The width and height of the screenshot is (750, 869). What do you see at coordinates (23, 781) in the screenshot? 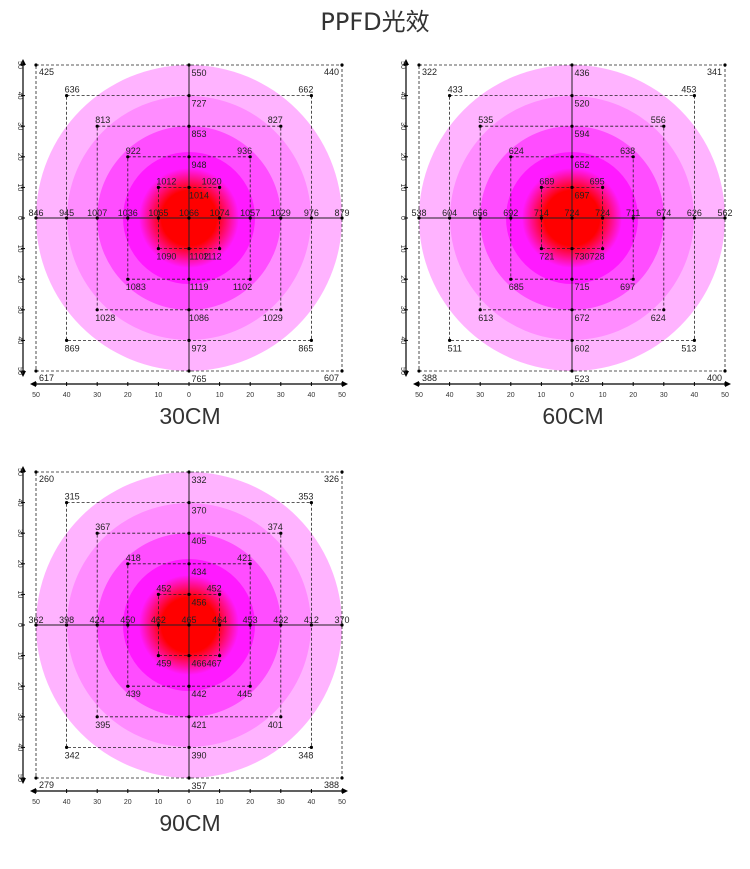
I see `left-ruler-arrow-down` at bounding box center [23, 781].